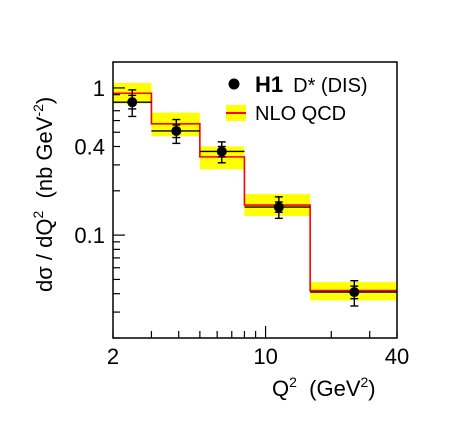 The height and width of the screenshot is (425, 454). I want to click on y-tick-label: 1, so click(99, 88).